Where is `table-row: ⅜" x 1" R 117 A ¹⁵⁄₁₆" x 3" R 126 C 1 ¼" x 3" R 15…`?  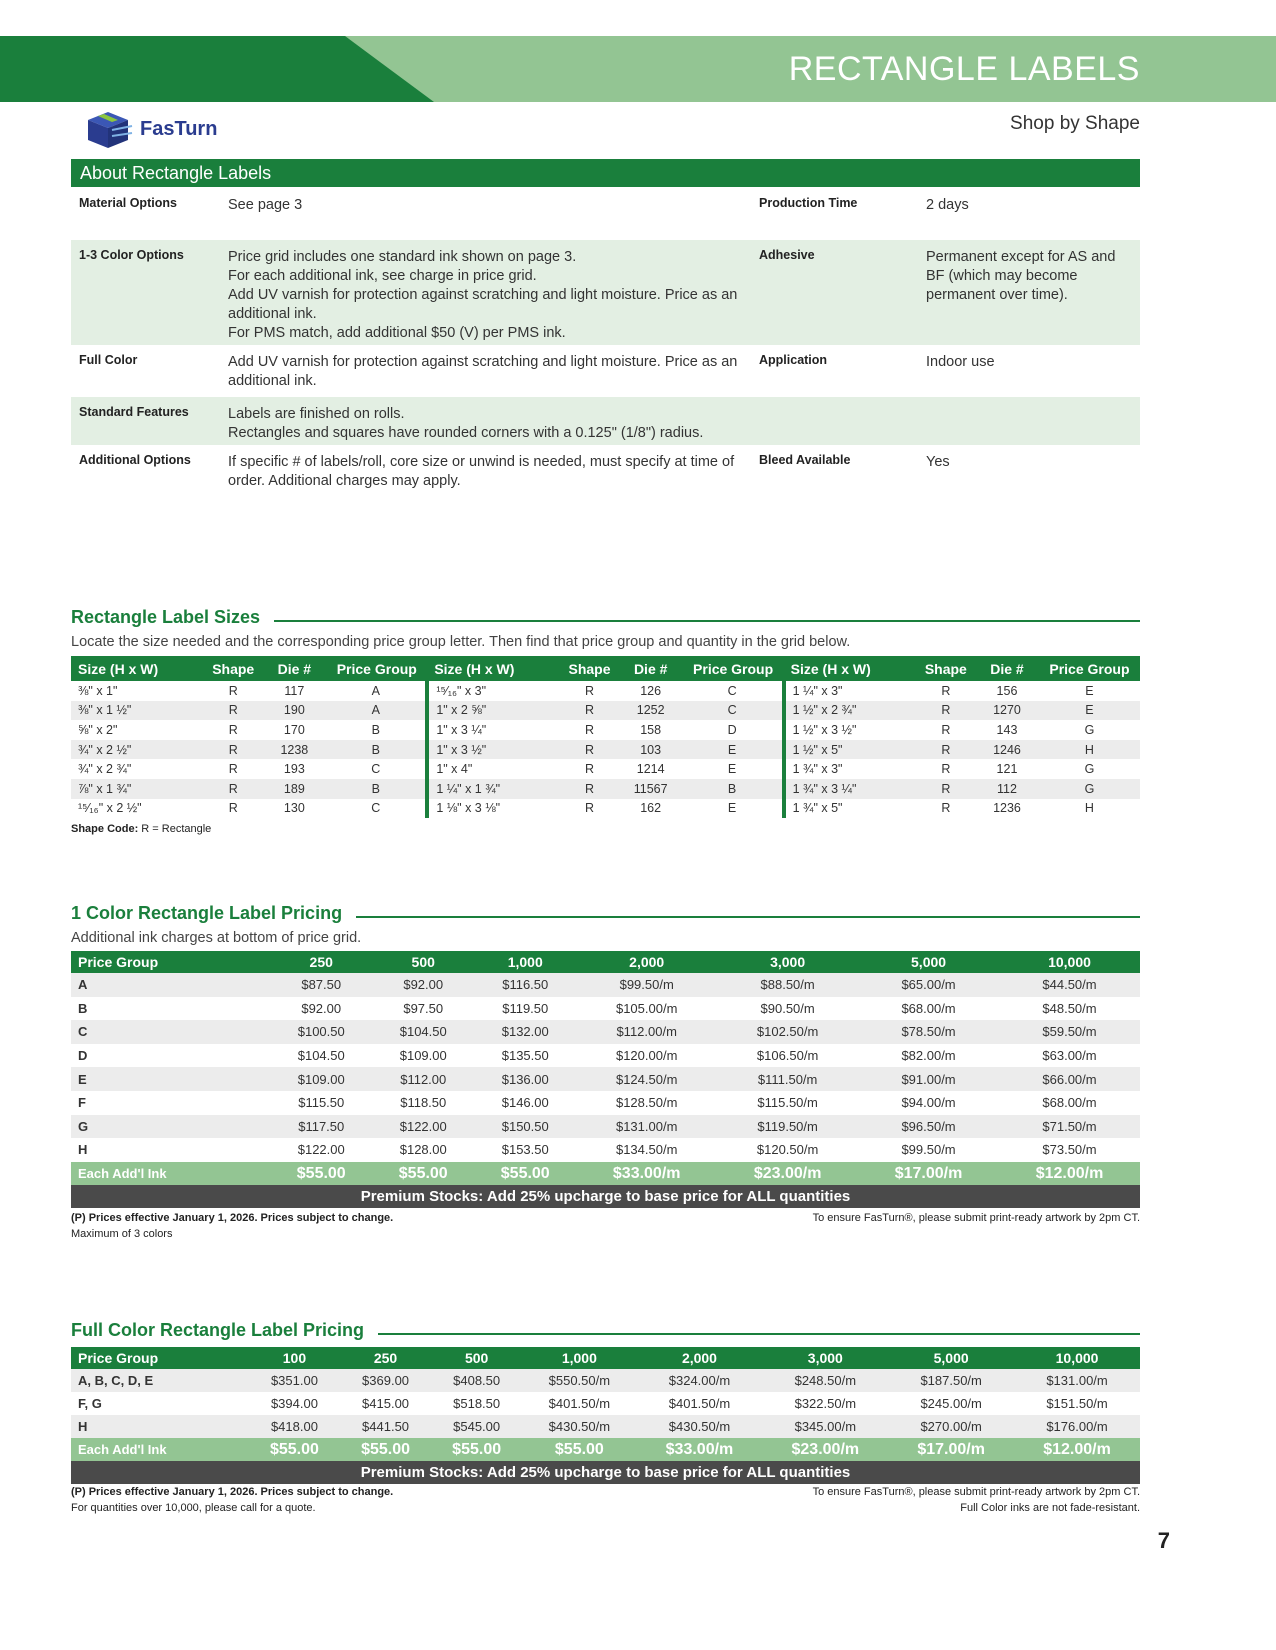
table-row: ⅜" x 1" R 117 A ¹⁵⁄₁₆" x 3" R 126 C 1 ¼" x 3" R 15… is located at coordinates (605, 691).